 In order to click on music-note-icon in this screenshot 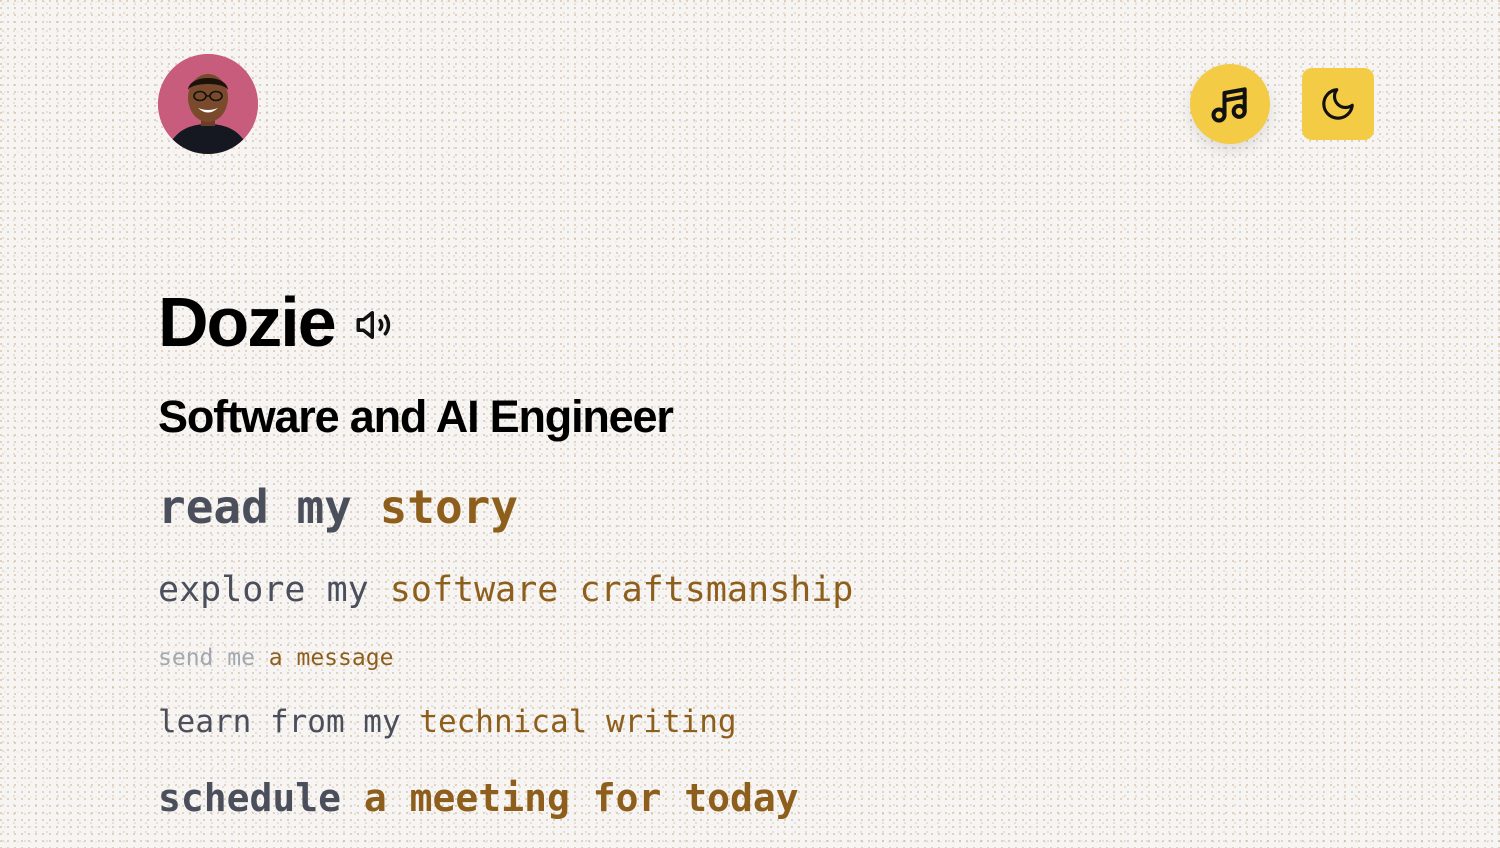, I will do `click(1229, 105)`.